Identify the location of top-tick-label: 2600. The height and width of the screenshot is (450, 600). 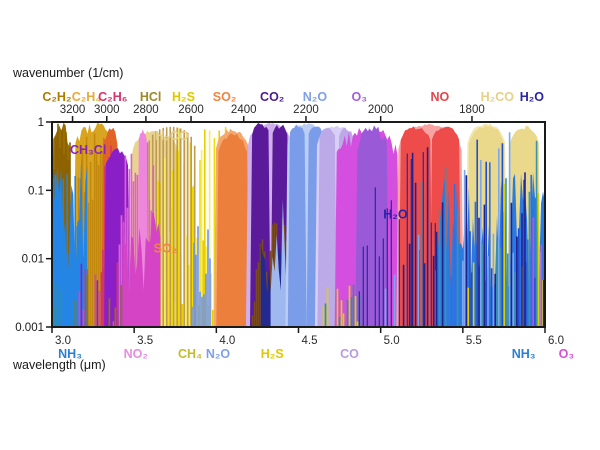
(191, 110).